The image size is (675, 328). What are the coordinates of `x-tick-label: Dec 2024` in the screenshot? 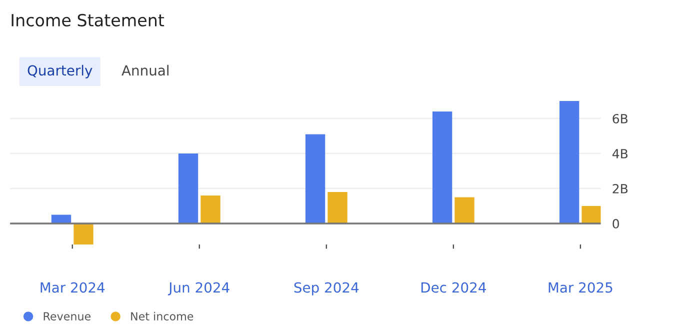 It's located at (453, 287).